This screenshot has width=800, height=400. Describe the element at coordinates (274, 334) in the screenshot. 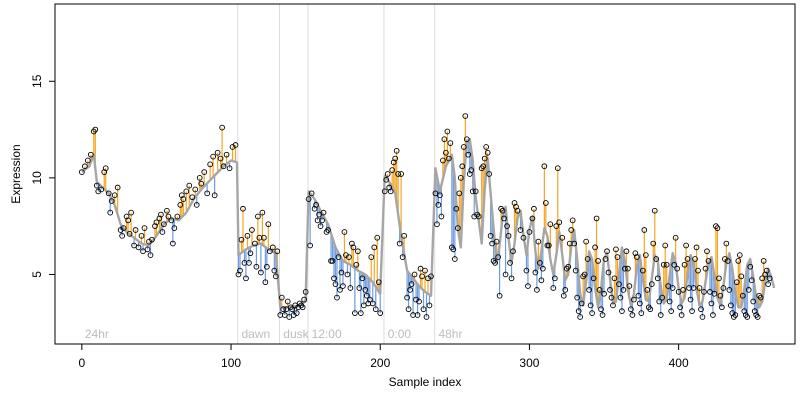

I see `segment-labels: 24hr dawn dusk 12:00 0:00 48hr` at that location.